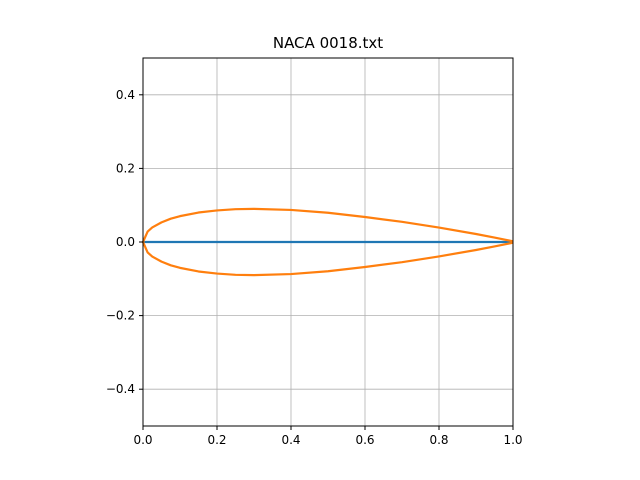  What do you see at coordinates (364, 440) in the screenshot?
I see `x-tick-label: 0.6` at bounding box center [364, 440].